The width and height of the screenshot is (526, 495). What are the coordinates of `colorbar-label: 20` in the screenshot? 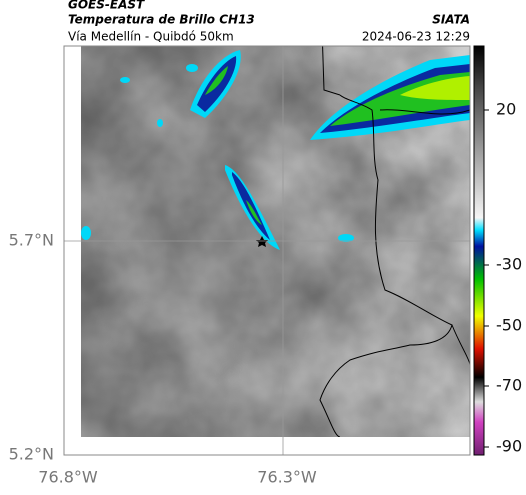 It's located at (506, 109).